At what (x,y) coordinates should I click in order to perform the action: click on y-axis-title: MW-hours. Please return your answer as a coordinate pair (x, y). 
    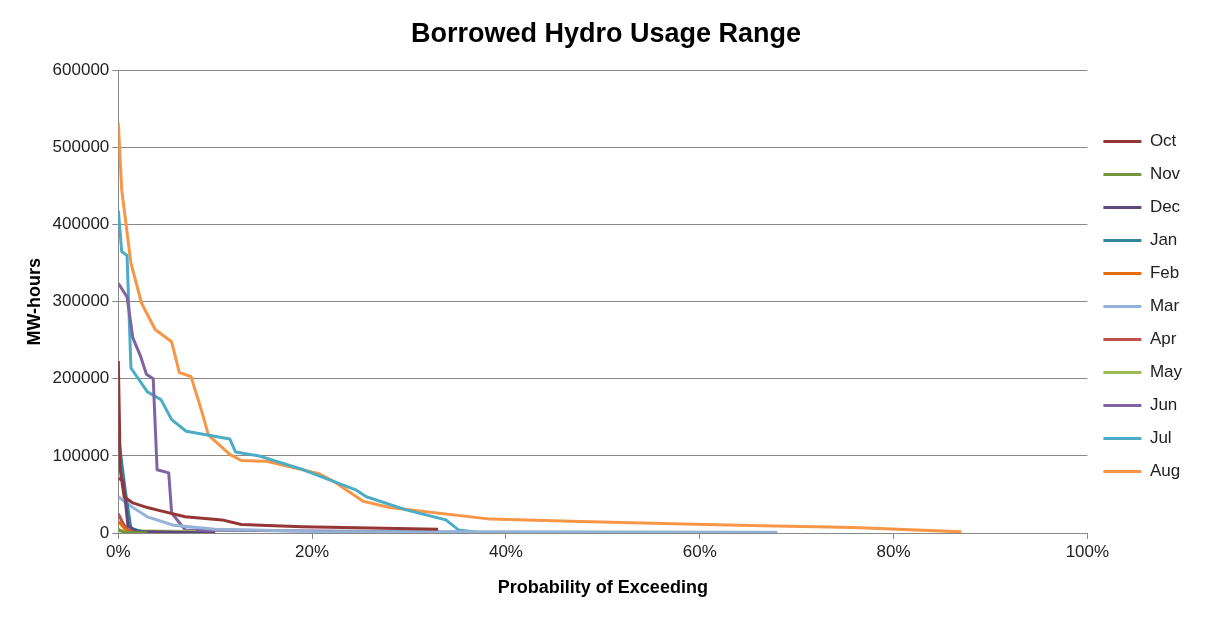
    Looking at the image, I should click on (33, 301).